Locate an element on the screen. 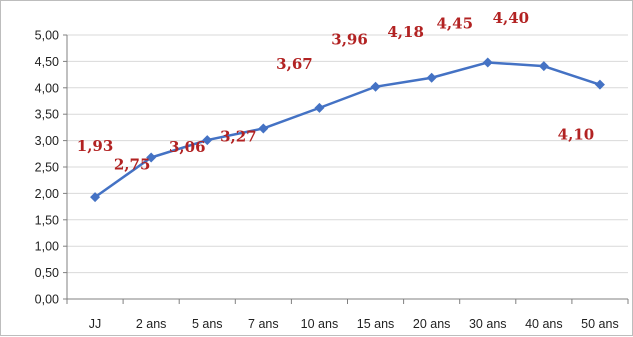 This screenshot has width=633, height=337. y-tick-label: 3,50 is located at coordinates (47, 115).